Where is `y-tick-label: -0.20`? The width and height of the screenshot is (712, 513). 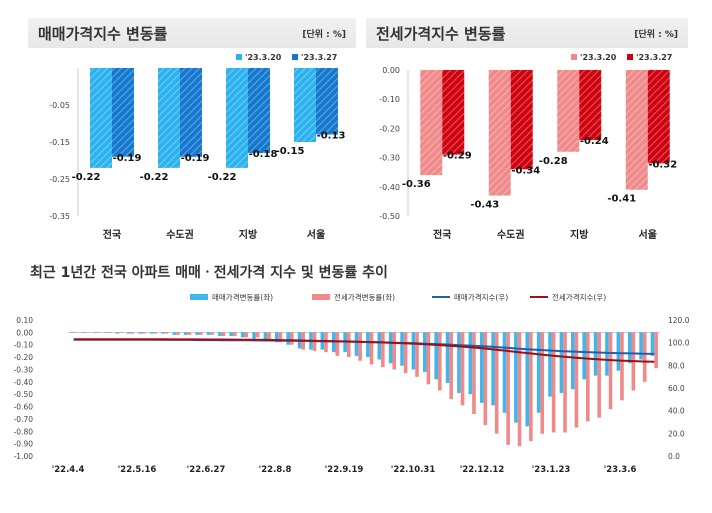
y-tick-label: -0.20 is located at coordinates (389, 128).